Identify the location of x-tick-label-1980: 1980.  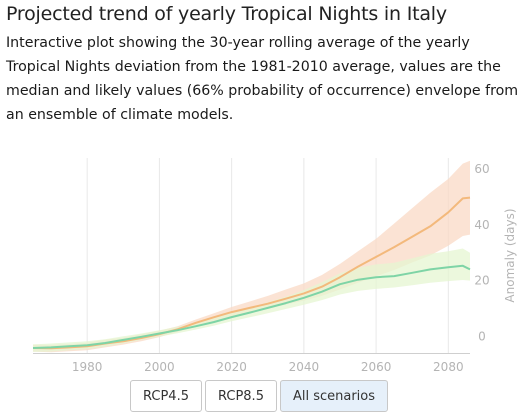
(87, 367).